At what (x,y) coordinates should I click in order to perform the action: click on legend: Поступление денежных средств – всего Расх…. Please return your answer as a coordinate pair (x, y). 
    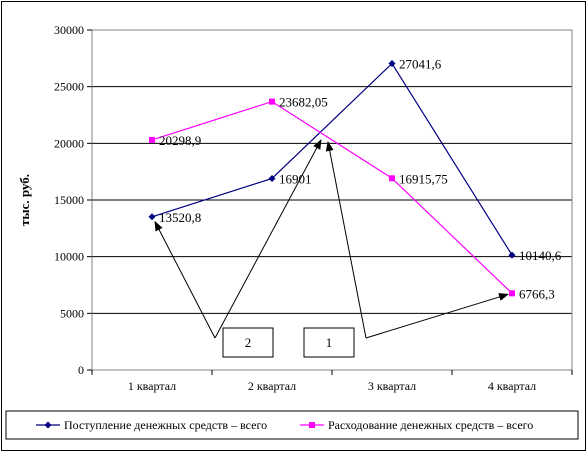
    Looking at the image, I should click on (292, 425).